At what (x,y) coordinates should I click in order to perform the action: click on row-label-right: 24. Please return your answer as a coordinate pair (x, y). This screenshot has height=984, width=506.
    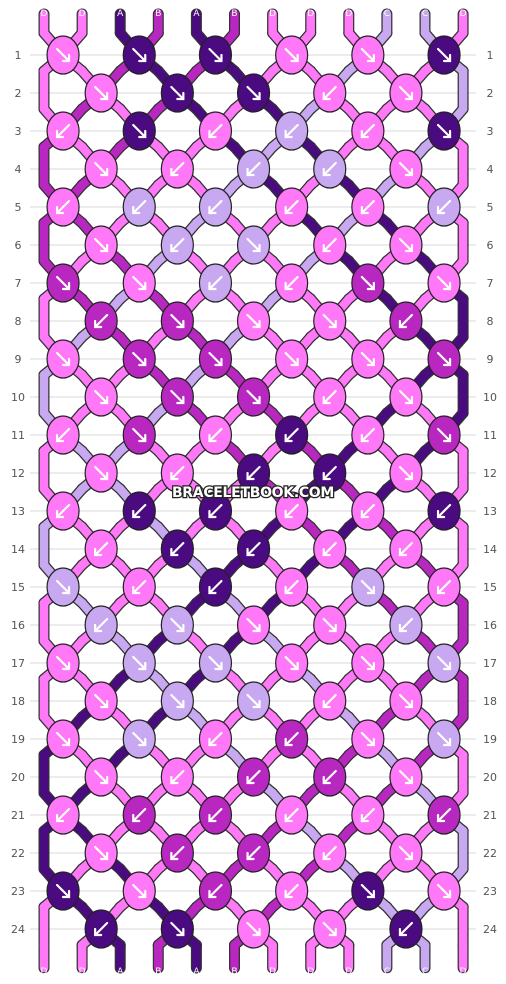
    Looking at the image, I should click on (490, 929).